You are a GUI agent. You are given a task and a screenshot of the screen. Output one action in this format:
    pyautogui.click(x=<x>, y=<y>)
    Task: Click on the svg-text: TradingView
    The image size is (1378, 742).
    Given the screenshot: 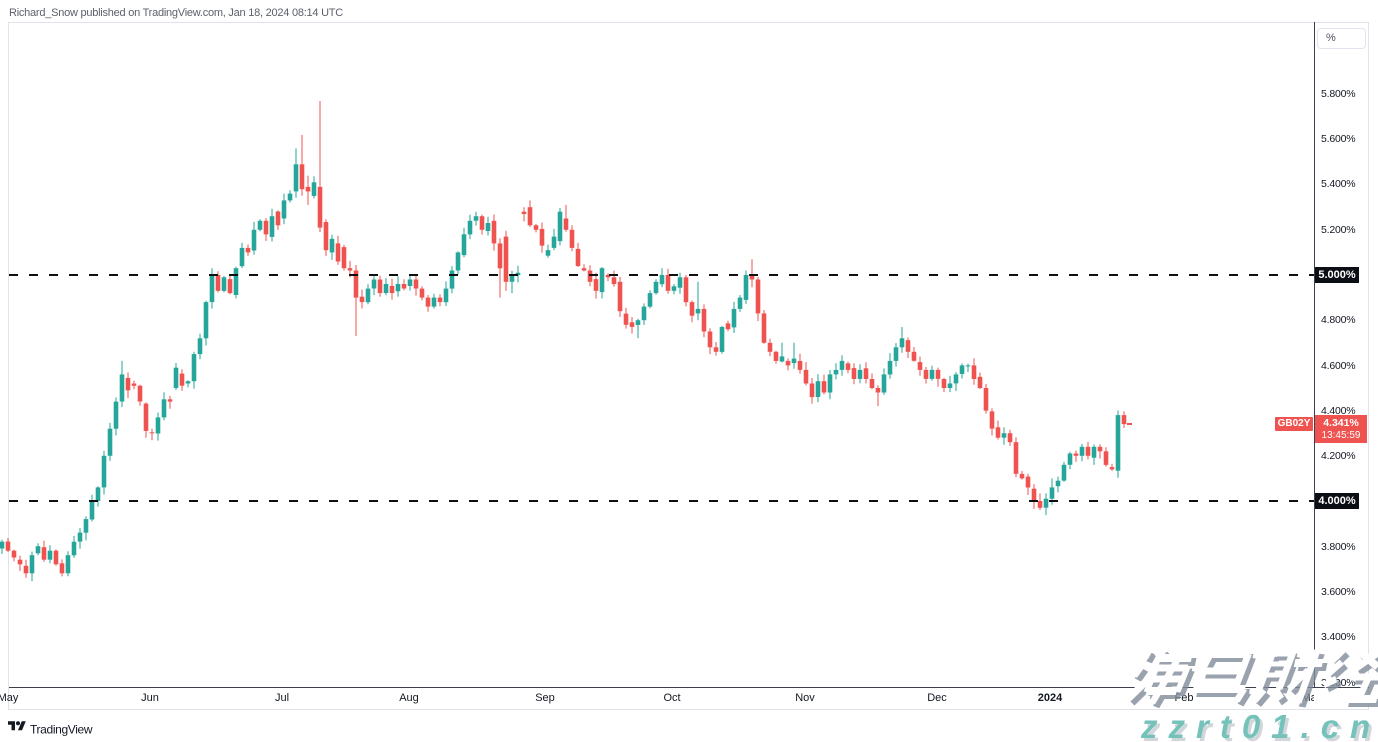 What is the action you would take?
    pyautogui.click(x=61, y=730)
    